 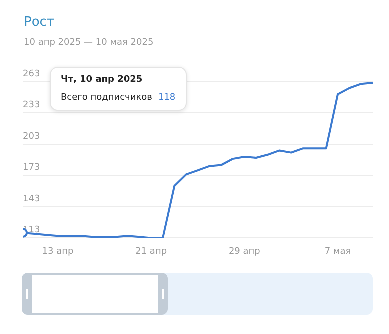 What do you see at coordinates (167, 98) in the screenshot?
I see `annotation: 118` at bounding box center [167, 98].